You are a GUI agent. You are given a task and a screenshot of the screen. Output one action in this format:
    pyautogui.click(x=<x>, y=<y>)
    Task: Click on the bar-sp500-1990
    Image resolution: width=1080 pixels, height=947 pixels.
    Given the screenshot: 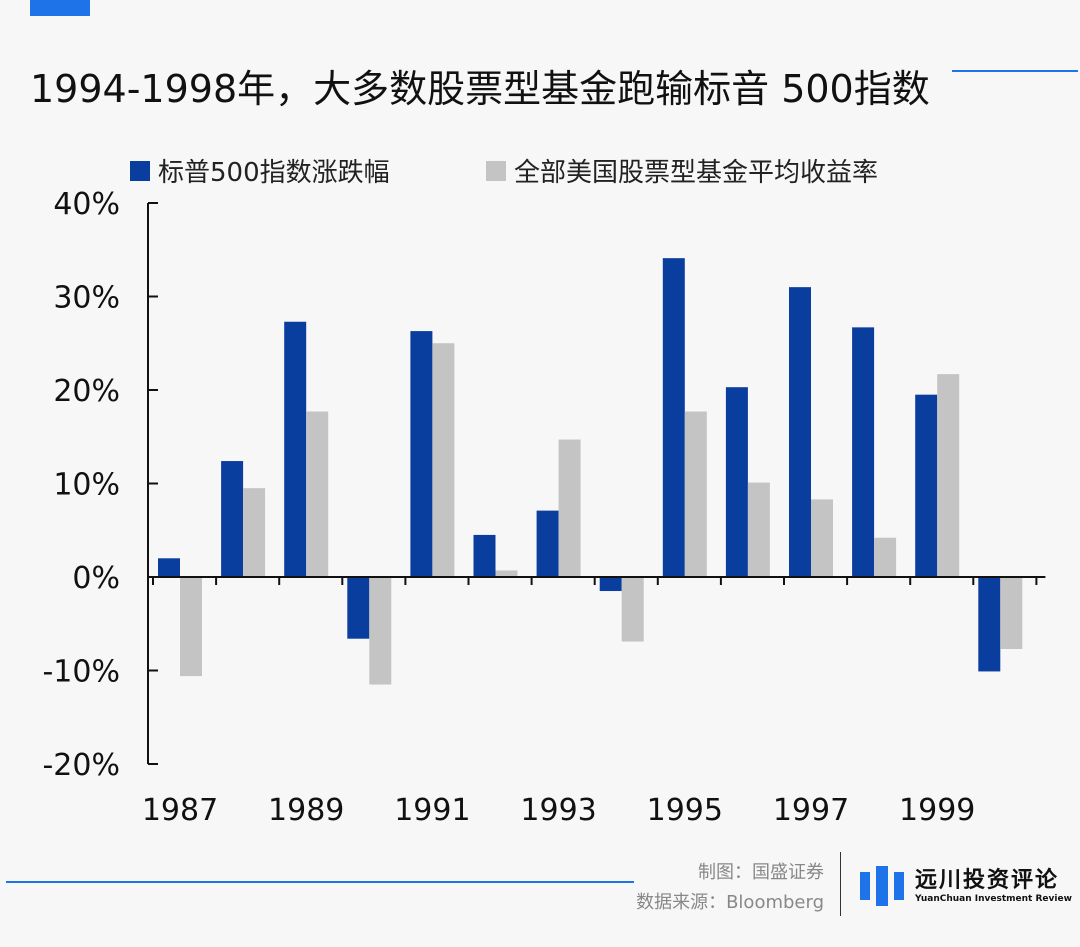 What is the action you would take?
    pyautogui.click(x=358, y=608)
    